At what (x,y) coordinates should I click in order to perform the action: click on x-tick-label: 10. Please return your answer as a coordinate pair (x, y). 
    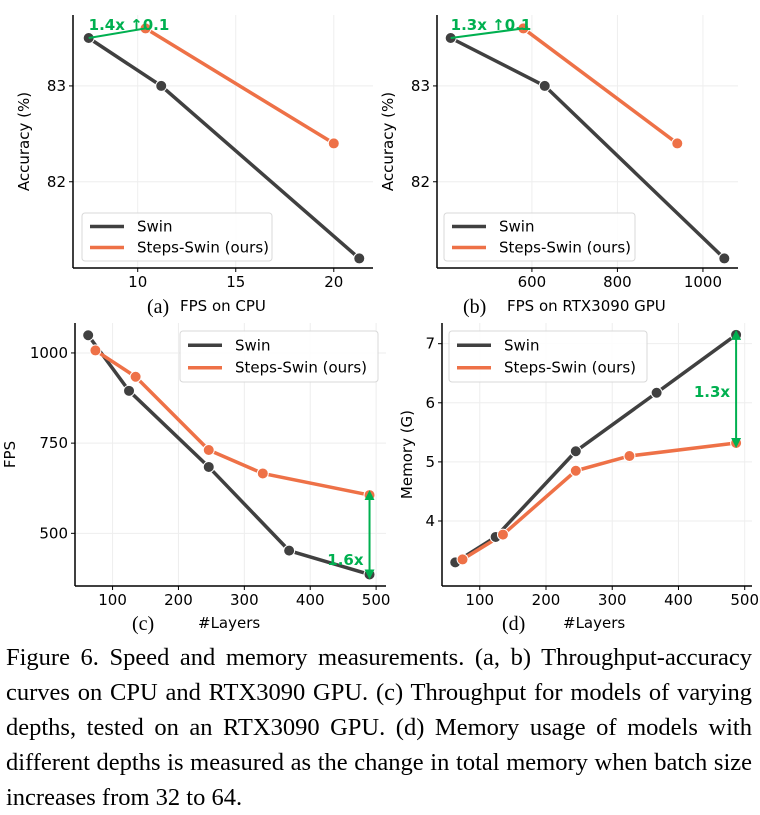
    Looking at the image, I should click on (137, 282).